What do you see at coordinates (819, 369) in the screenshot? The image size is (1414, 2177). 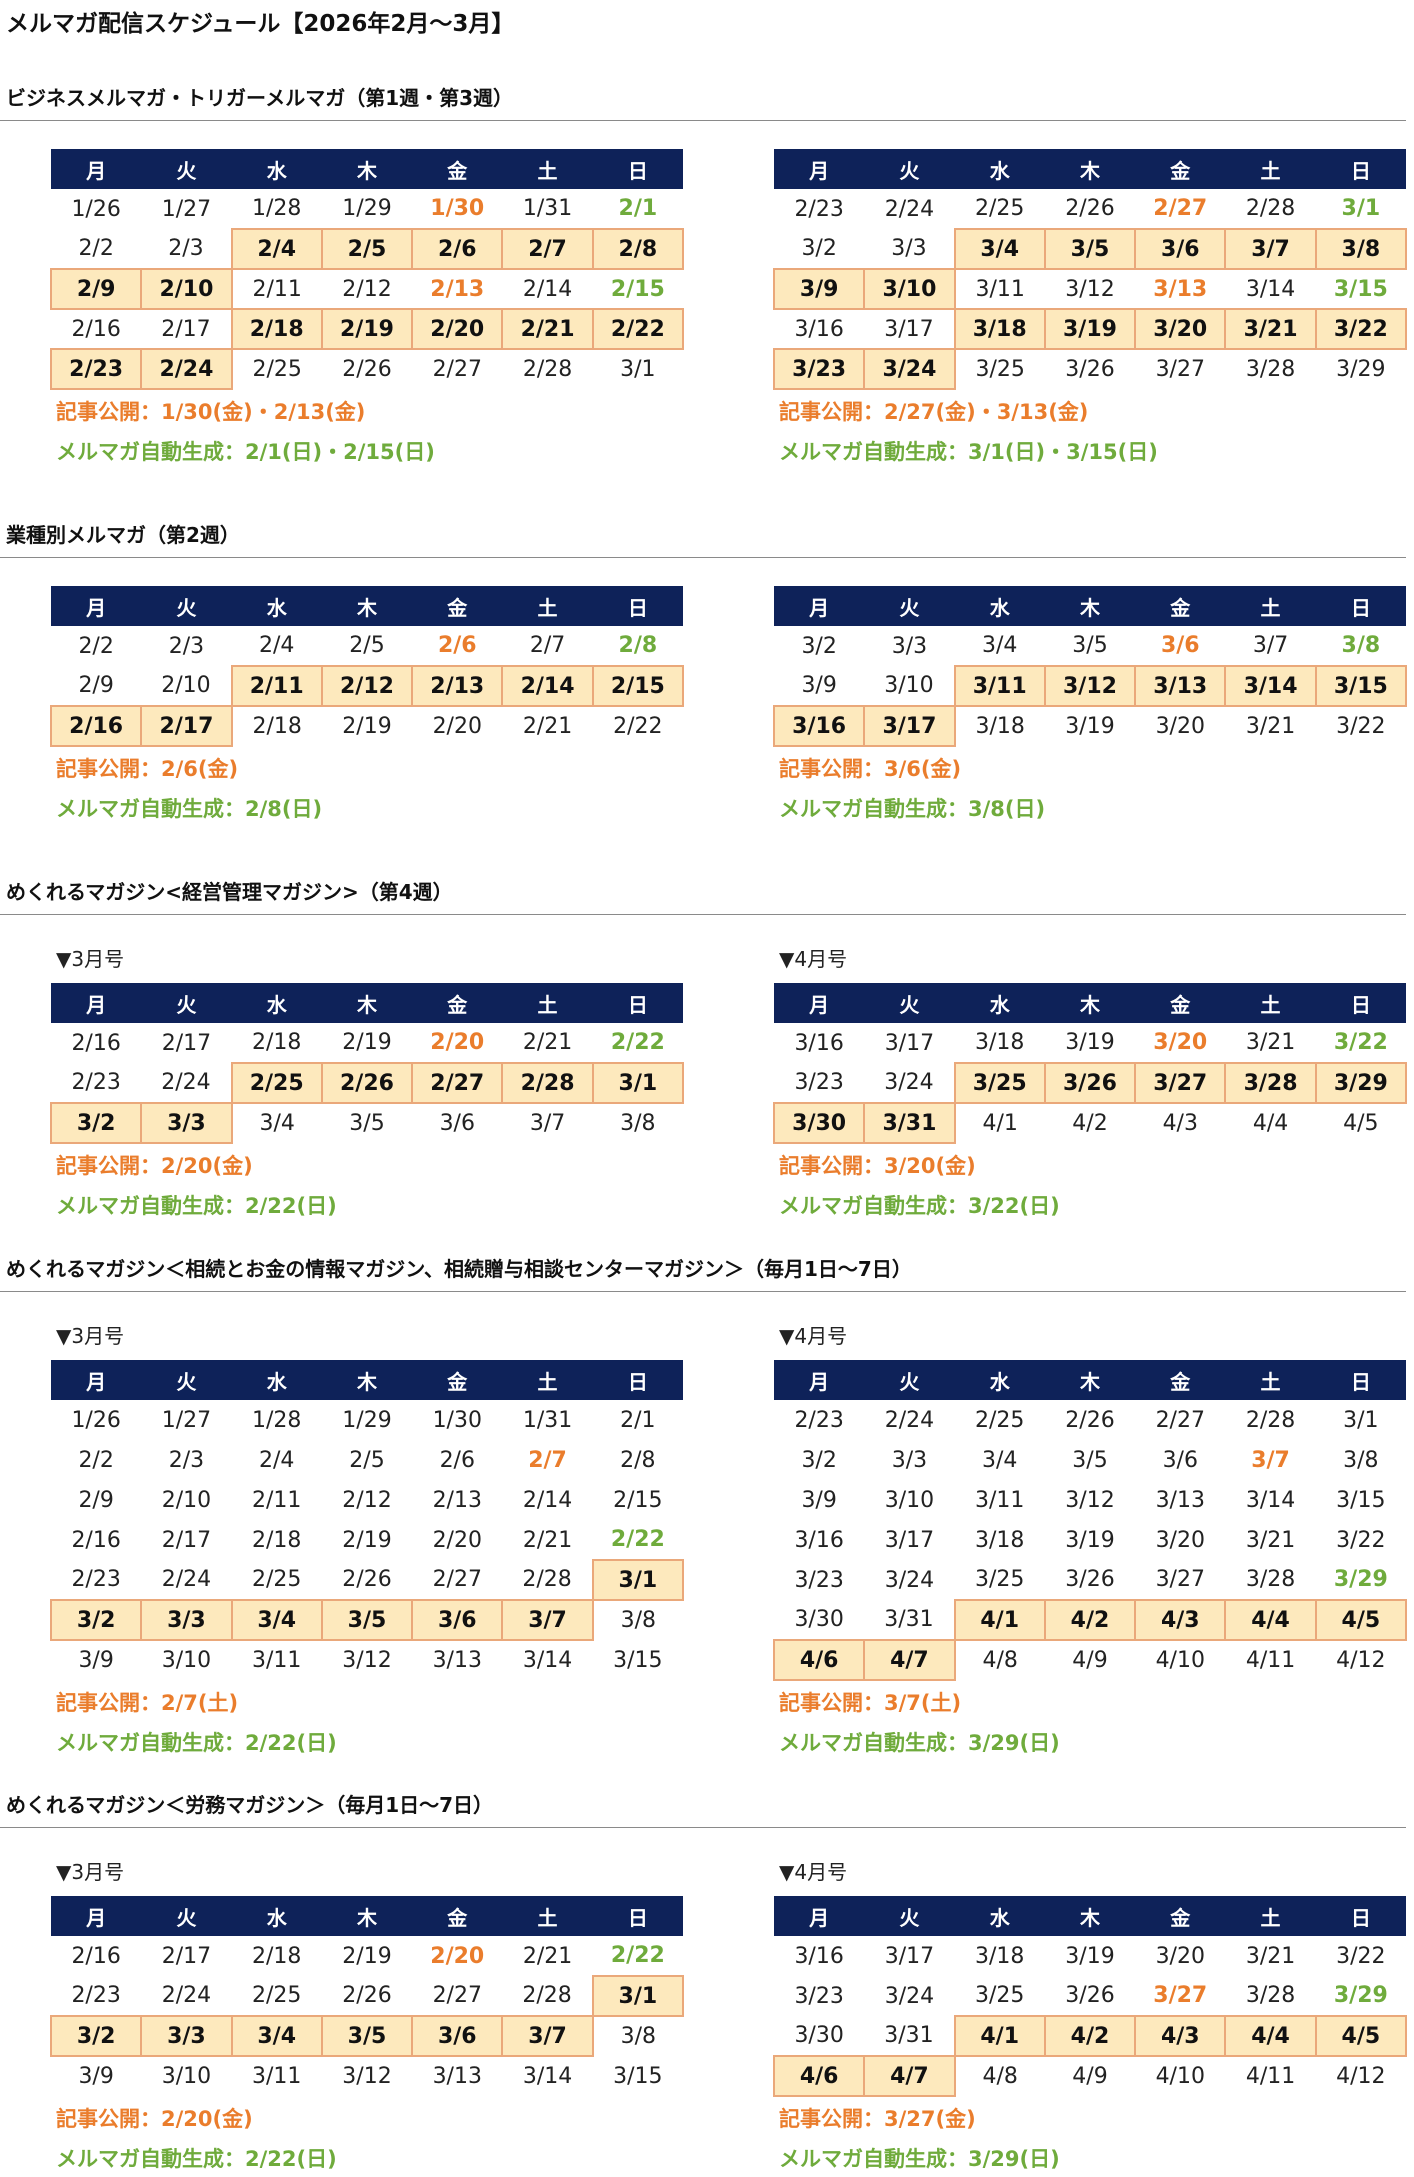 I see `delivery-day-cell: 3/23` at bounding box center [819, 369].